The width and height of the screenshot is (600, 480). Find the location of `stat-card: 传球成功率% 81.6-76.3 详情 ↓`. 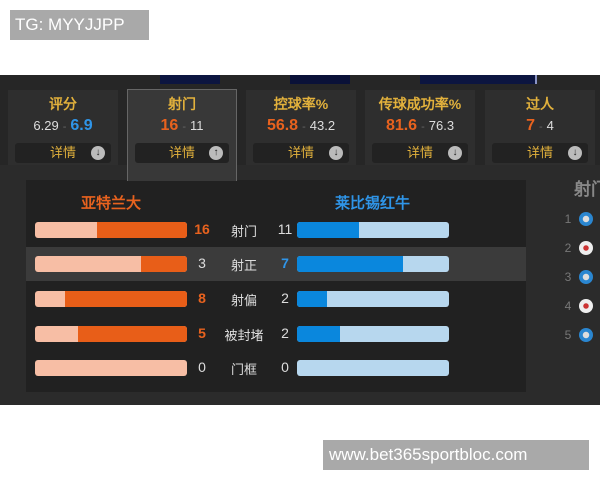

stat-card: 传球成功率% 81.6-76.3 详情 ↓ is located at coordinates (420, 127).